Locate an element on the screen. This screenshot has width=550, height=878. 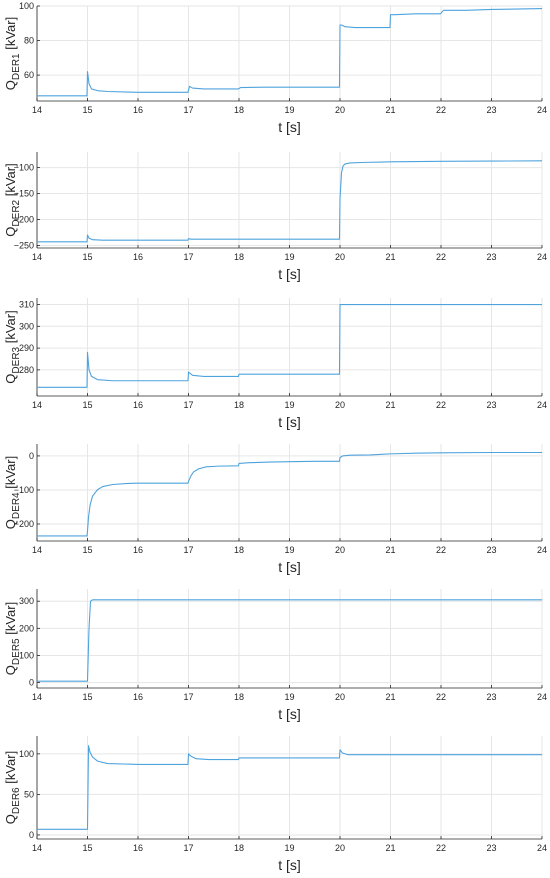
y-tick-label: 200 is located at coordinates (26, 628).